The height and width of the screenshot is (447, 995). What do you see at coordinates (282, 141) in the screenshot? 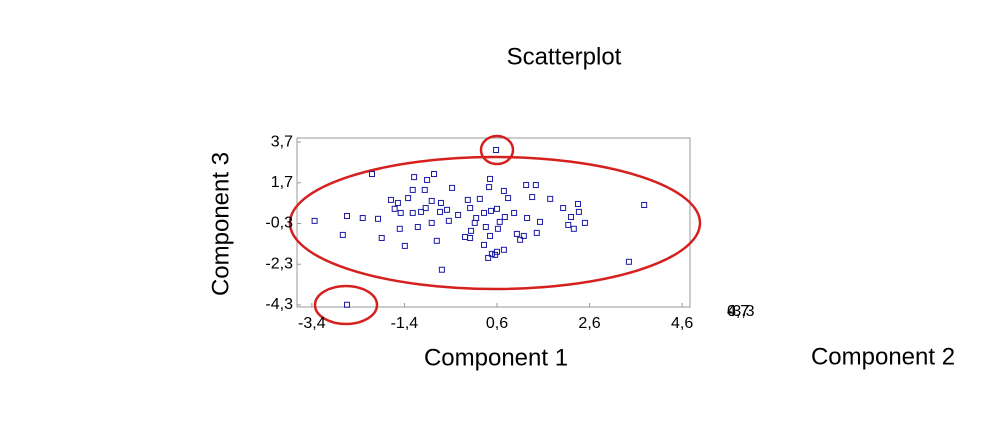
I see `y-tick-label: 3,7` at bounding box center [282, 141].